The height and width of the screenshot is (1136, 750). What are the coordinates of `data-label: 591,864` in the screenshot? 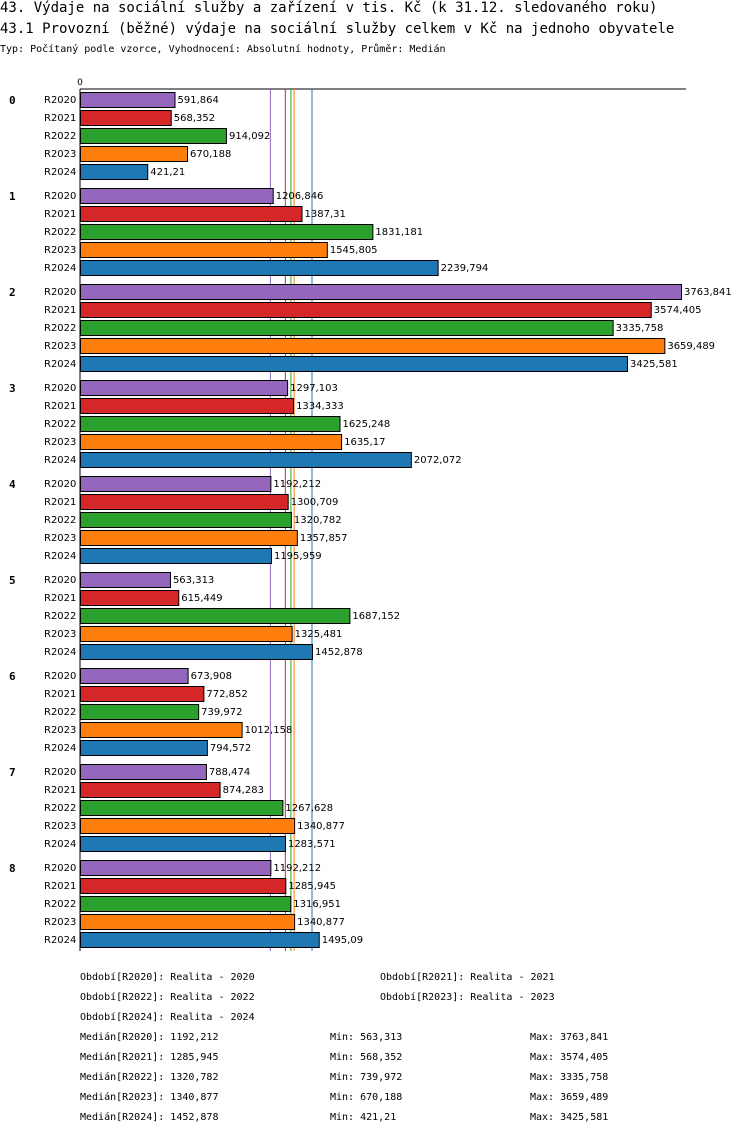 It's located at (198, 100).